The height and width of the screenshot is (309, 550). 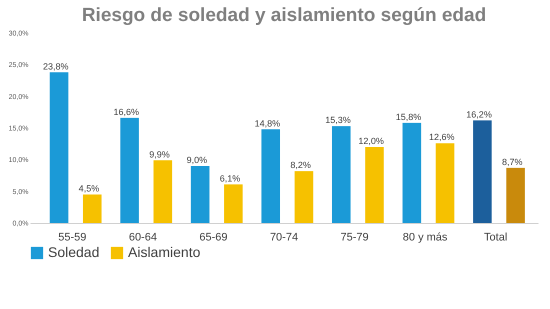 What do you see at coordinates (89, 189) in the screenshot?
I see `data-label: 4,5%` at bounding box center [89, 189].